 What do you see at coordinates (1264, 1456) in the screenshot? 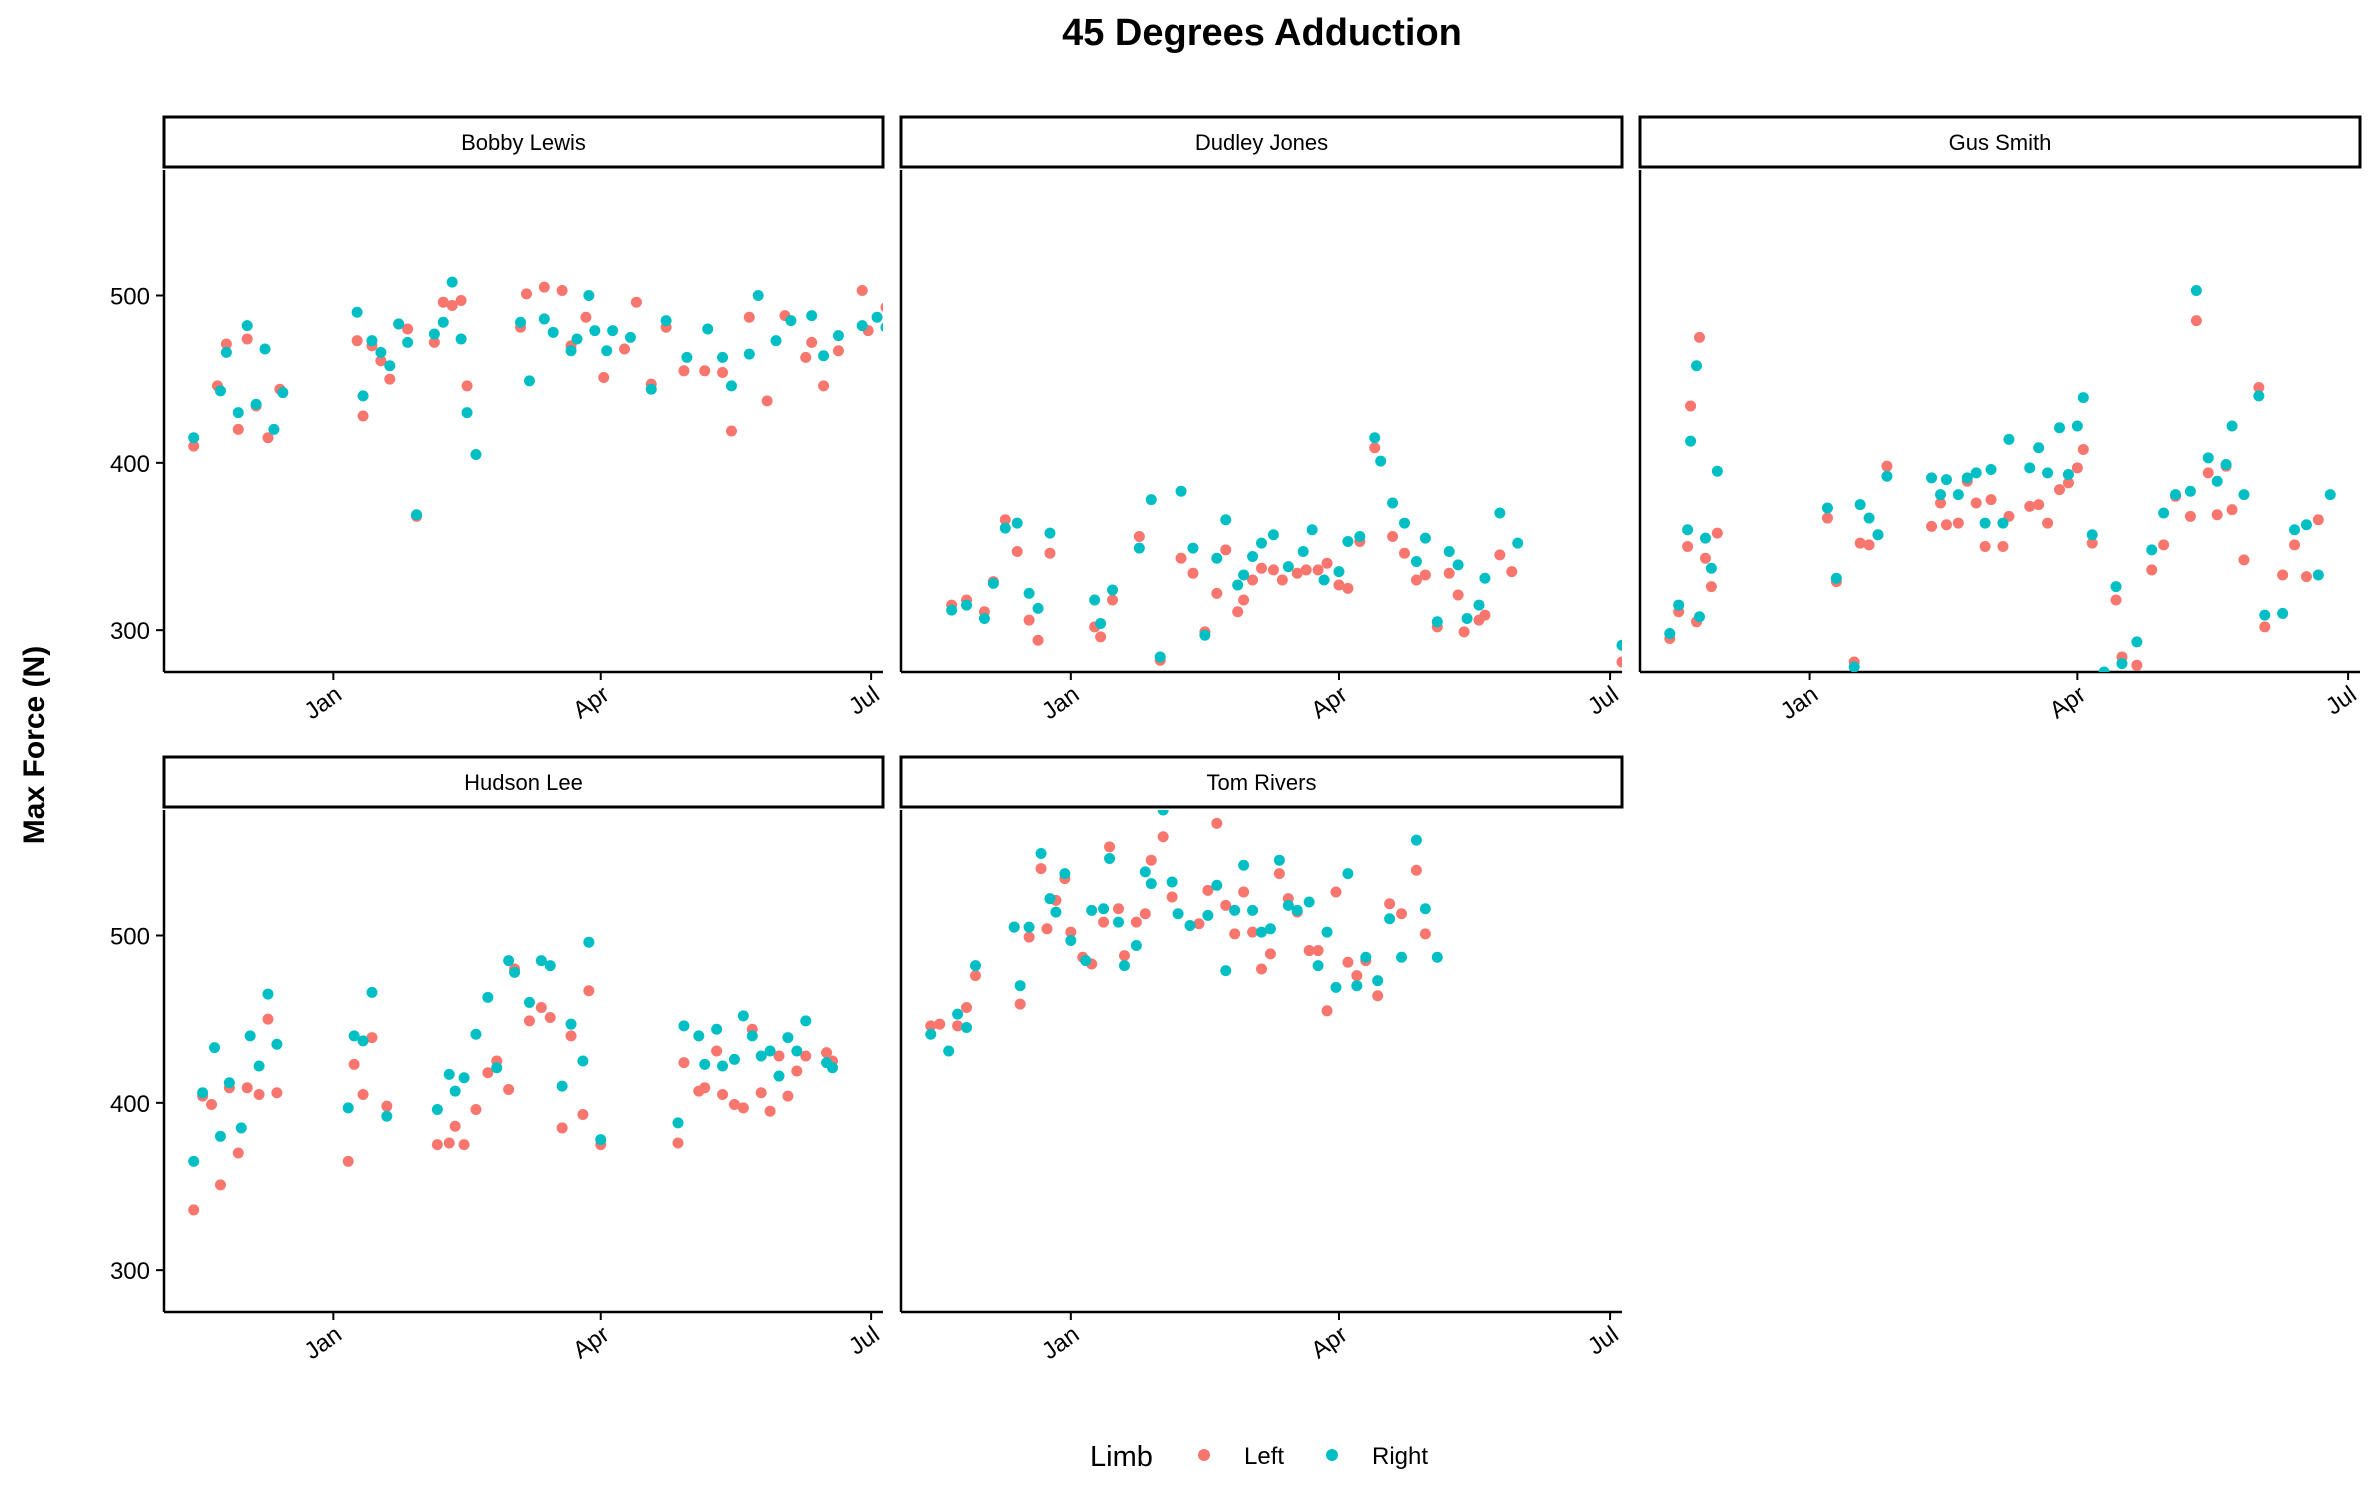
I see `legend-label-left: Left` at bounding box center [1264, 1456].